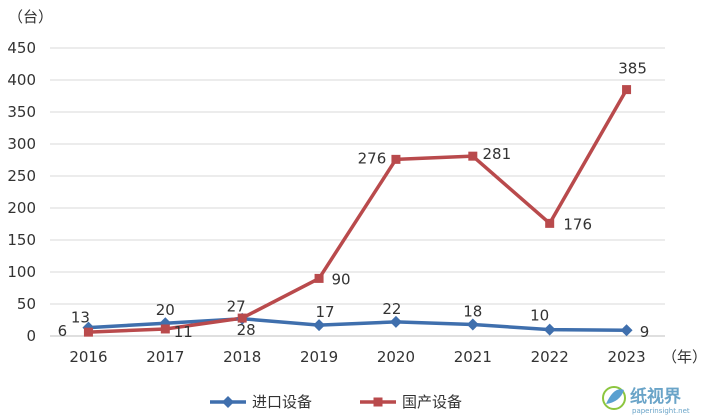 Image resolution: width=702 pixels, height=420 pixels. Describe the element at coordinates (21, 272) in the screenshot. I see `y-tick-label: 100` at that location.